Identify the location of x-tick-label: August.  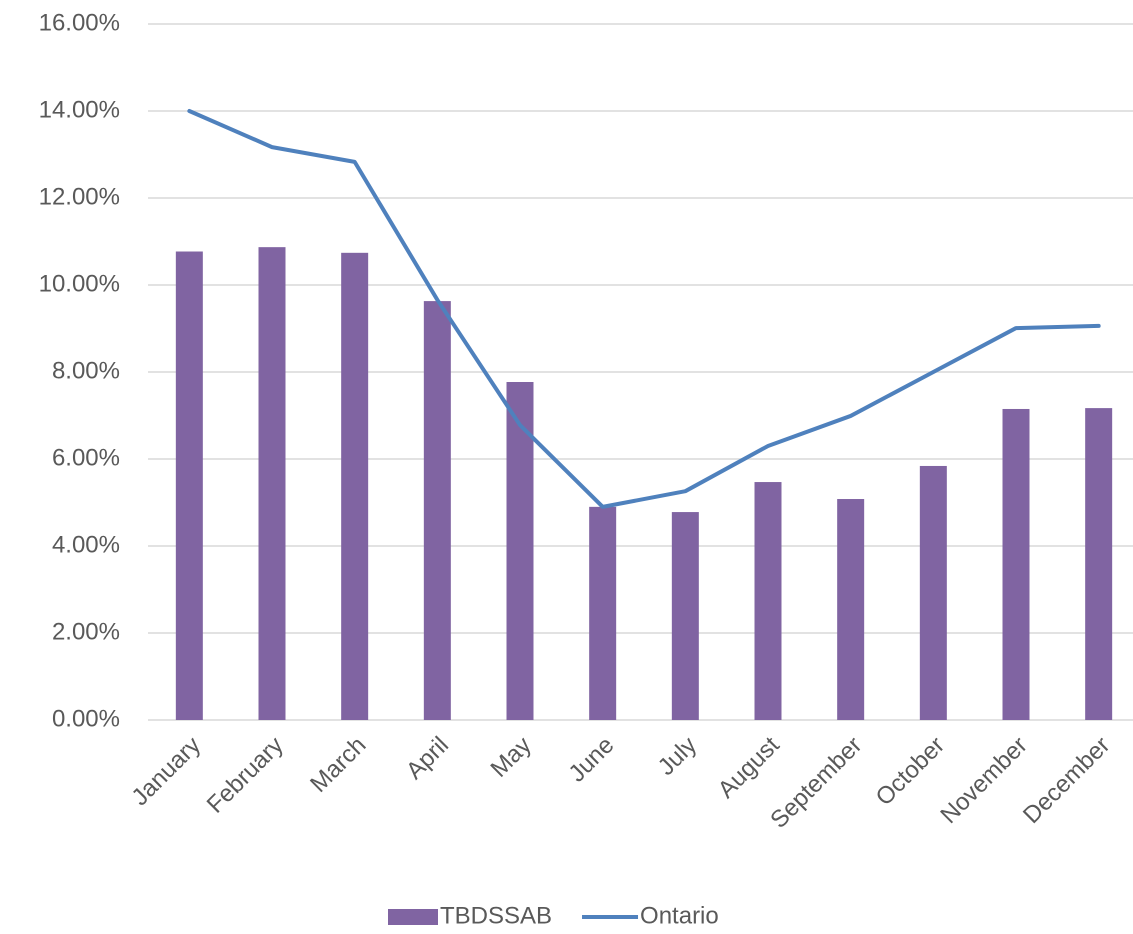
(749, 767).